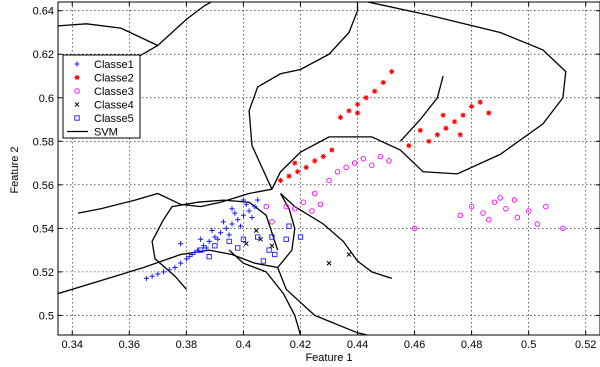 Image resolution: width=600 pixels, height=367 pixels. Describe the element at coordinates (46, 99) in the screenshot. I see `y-tick-label: 0.6` at that location.